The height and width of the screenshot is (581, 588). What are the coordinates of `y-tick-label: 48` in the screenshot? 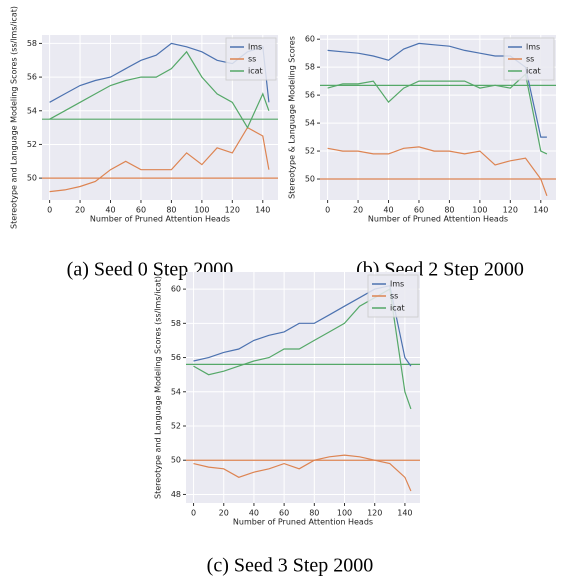 It's located at (176, 494).